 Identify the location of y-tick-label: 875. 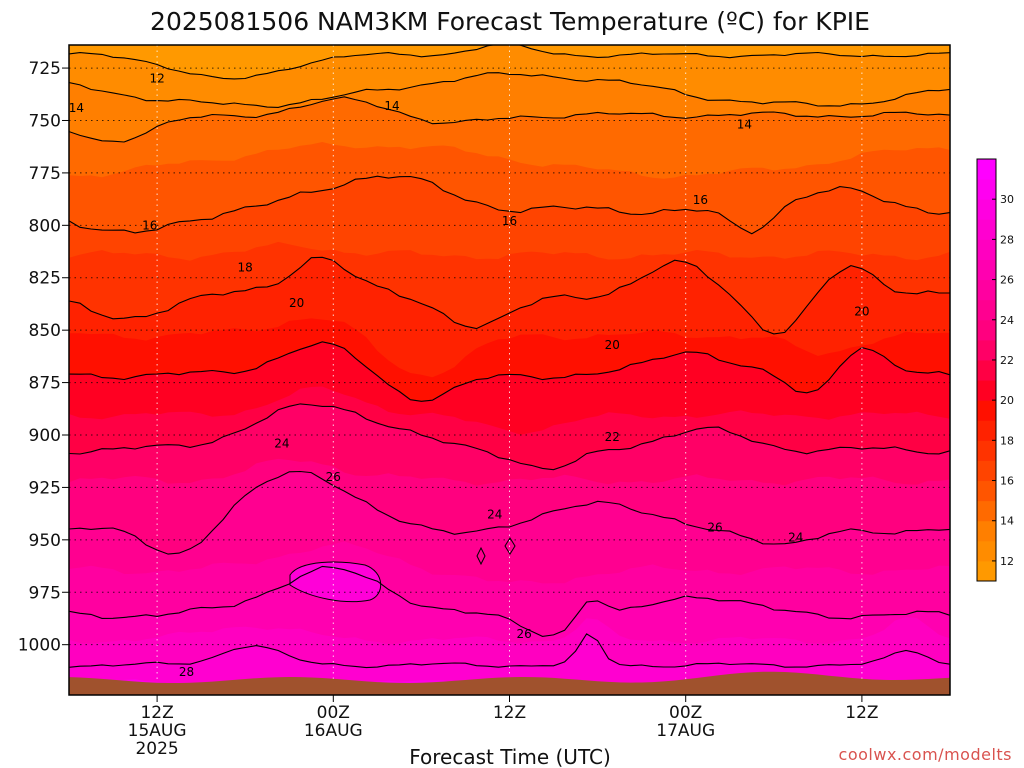
(45, 384).